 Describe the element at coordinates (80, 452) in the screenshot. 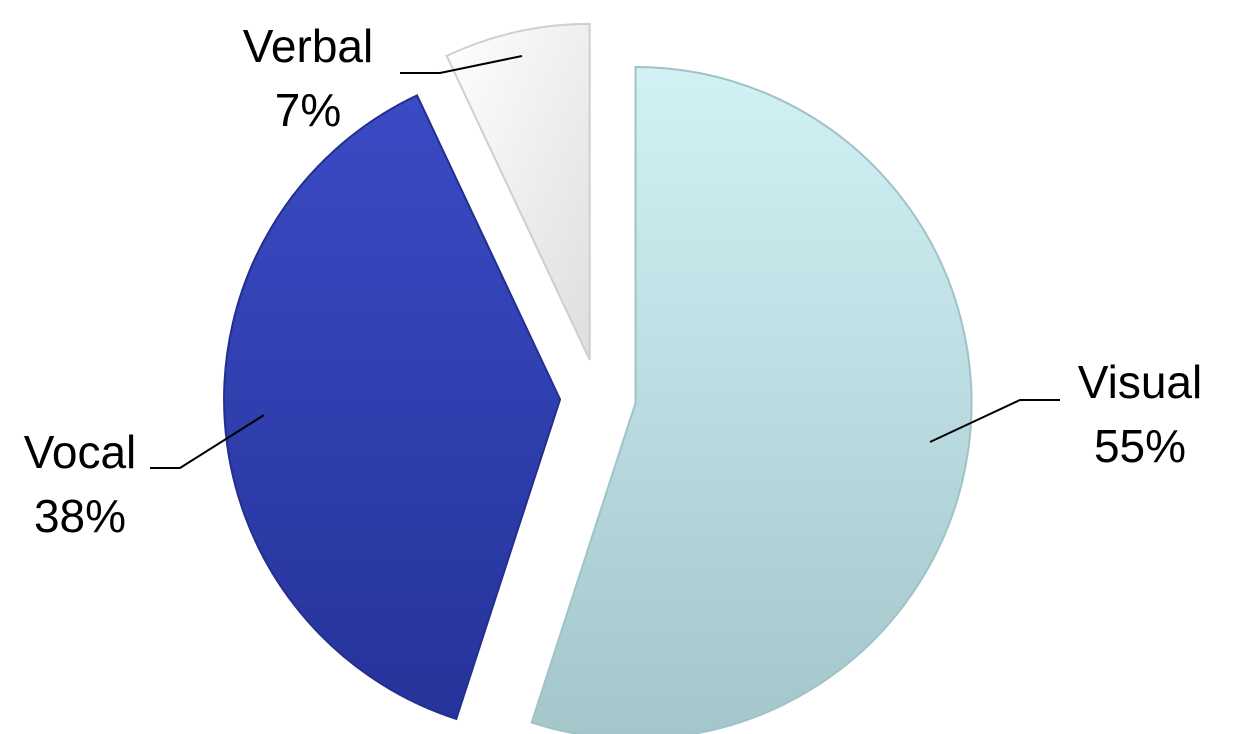

I see `slice-label-vocal-name: Vocal` at that location.